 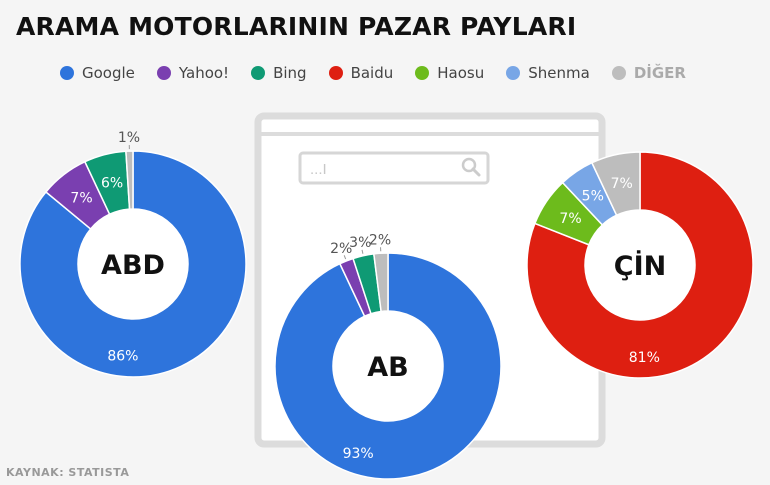 I want to click on legend-item-baidu: Baidu, so click(x=361, y=73).